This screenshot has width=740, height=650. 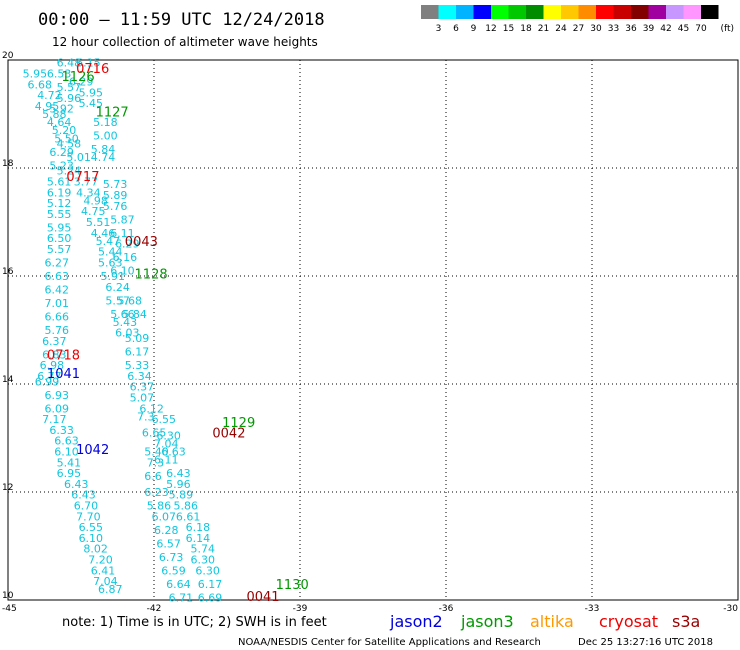 What do you see at coordinates (63, 355) in the screenshot?
I see `track-time-label: 0718` at bounding box center [63, 355].